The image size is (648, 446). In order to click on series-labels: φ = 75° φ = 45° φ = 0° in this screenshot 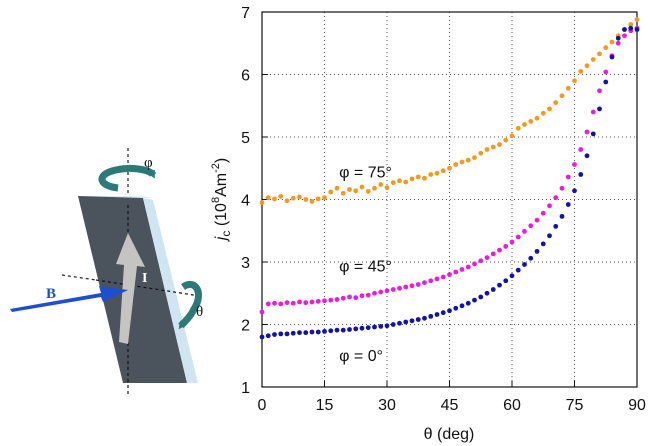, I will do `click(365, 265)`.